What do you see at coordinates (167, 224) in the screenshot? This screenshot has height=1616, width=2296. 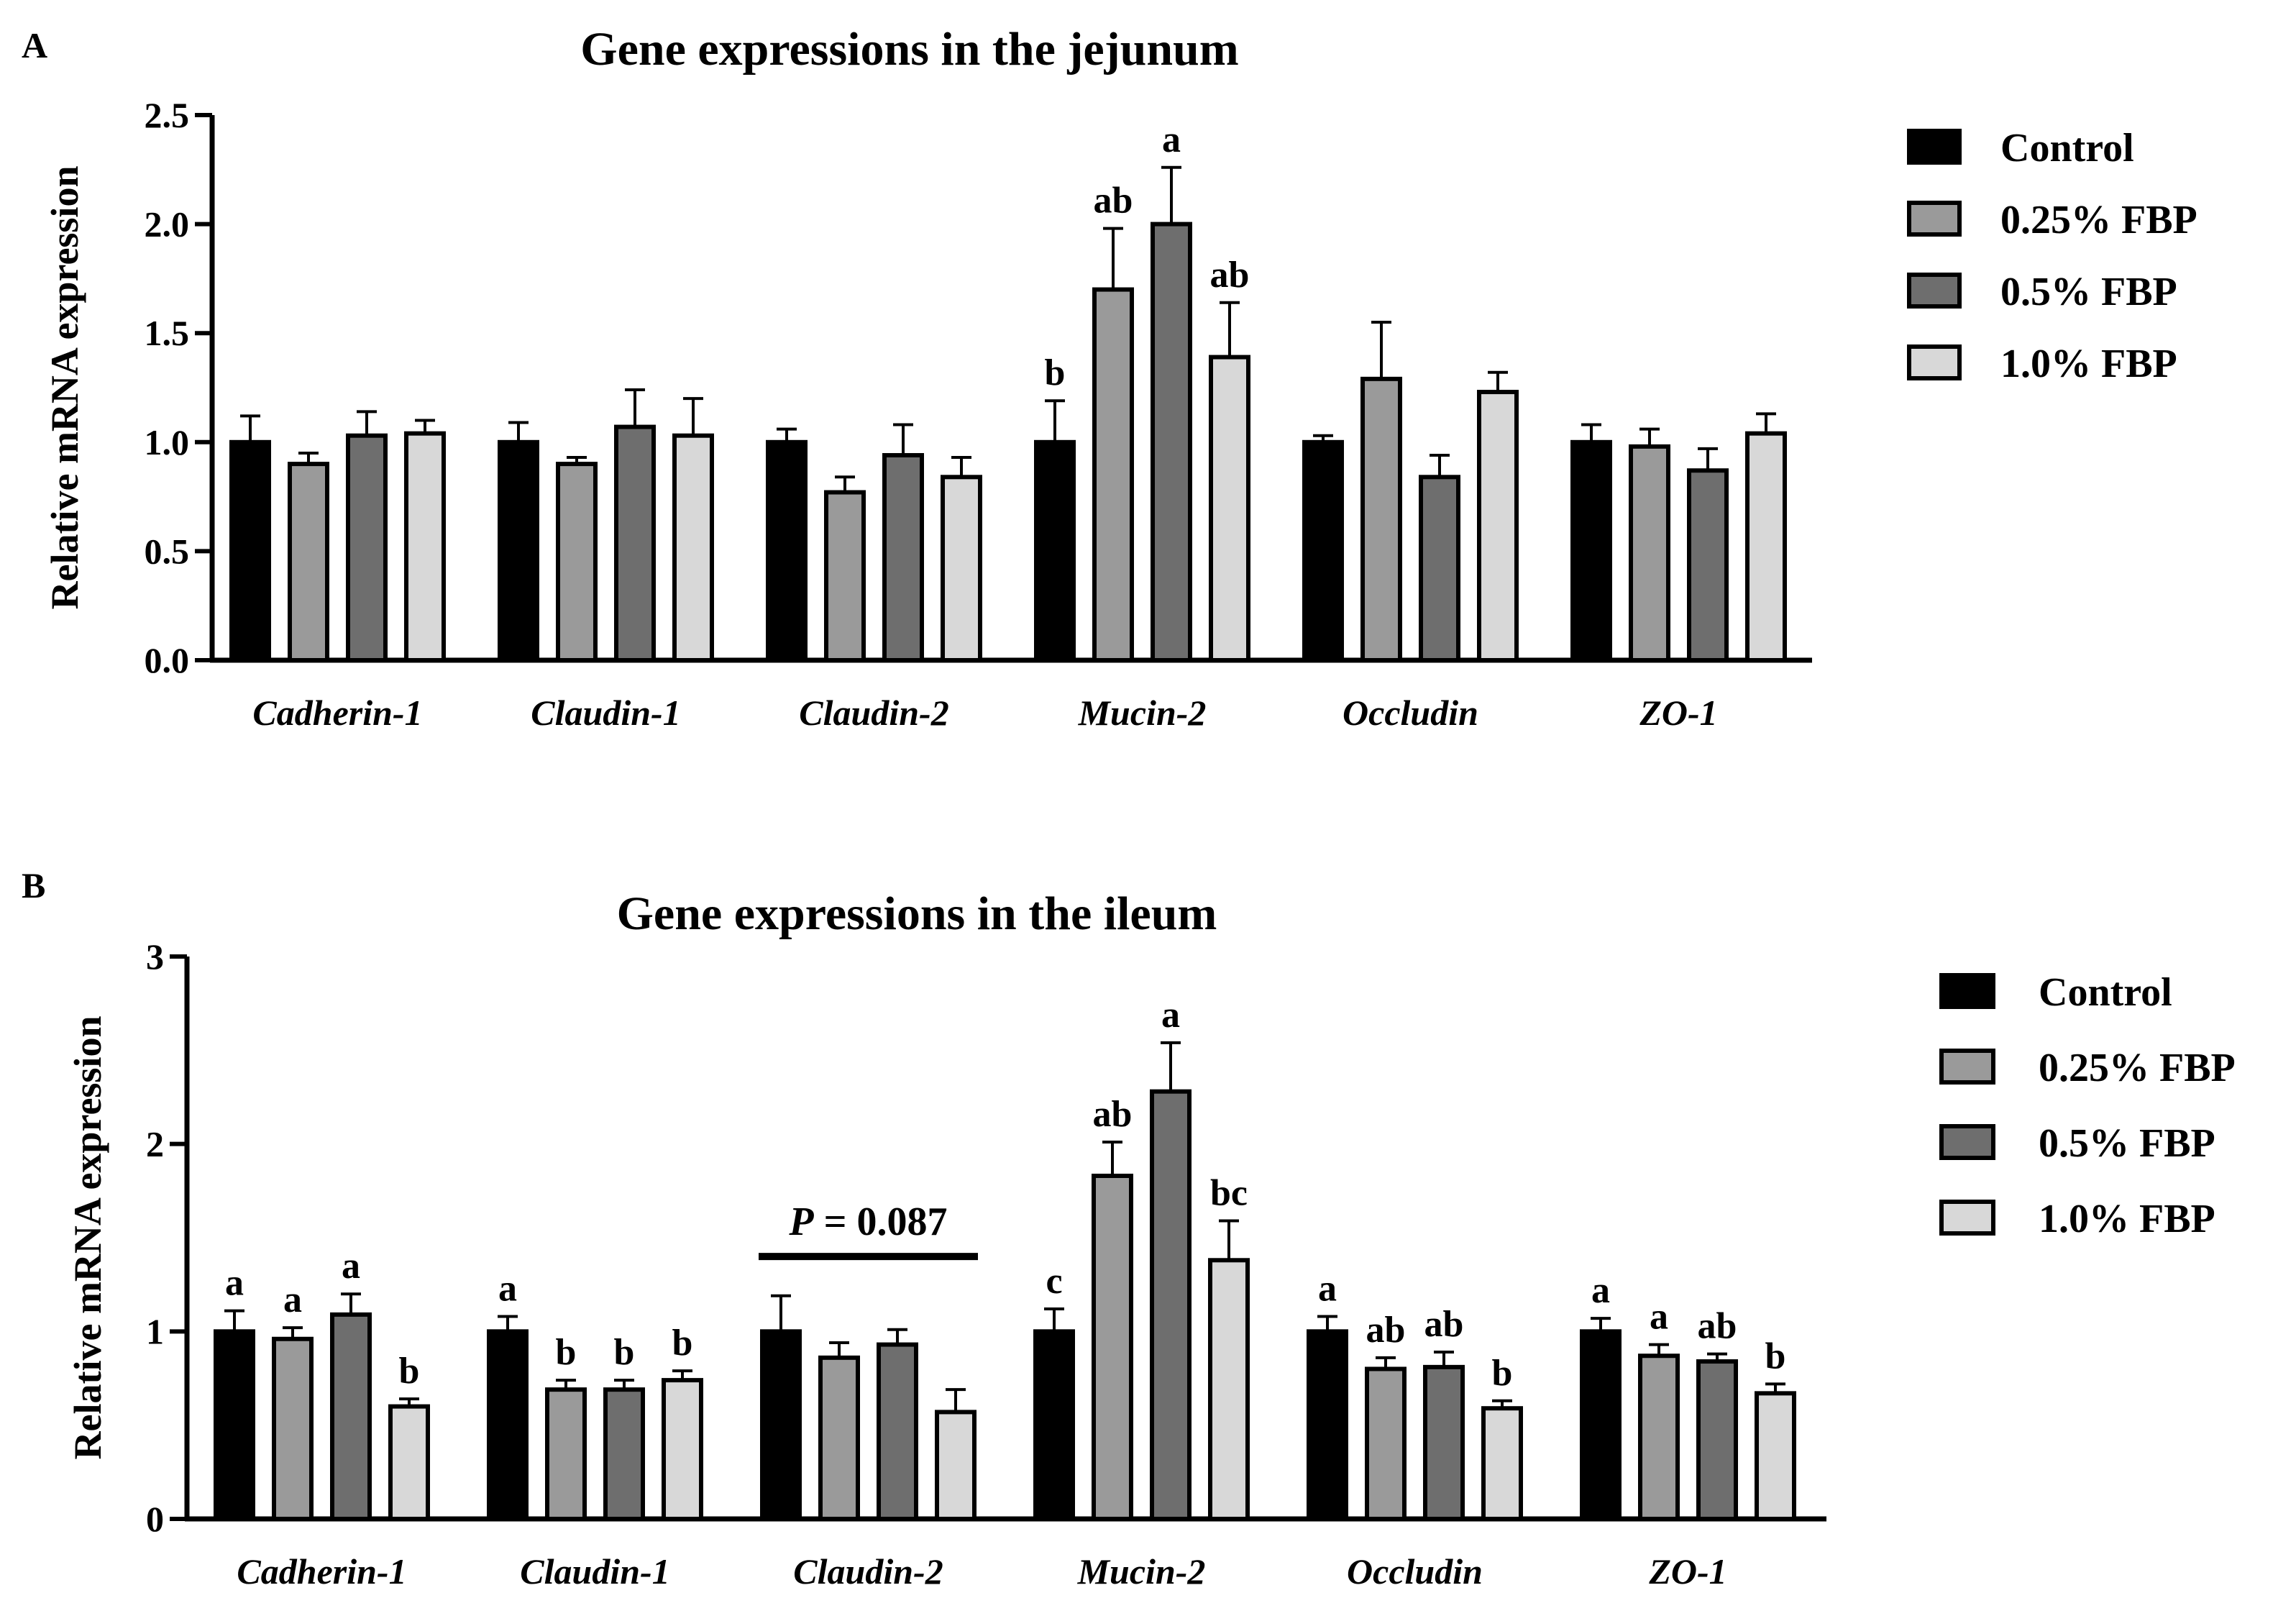 I see `y-tick-label: 2.0` at bounding box center [167, 224].